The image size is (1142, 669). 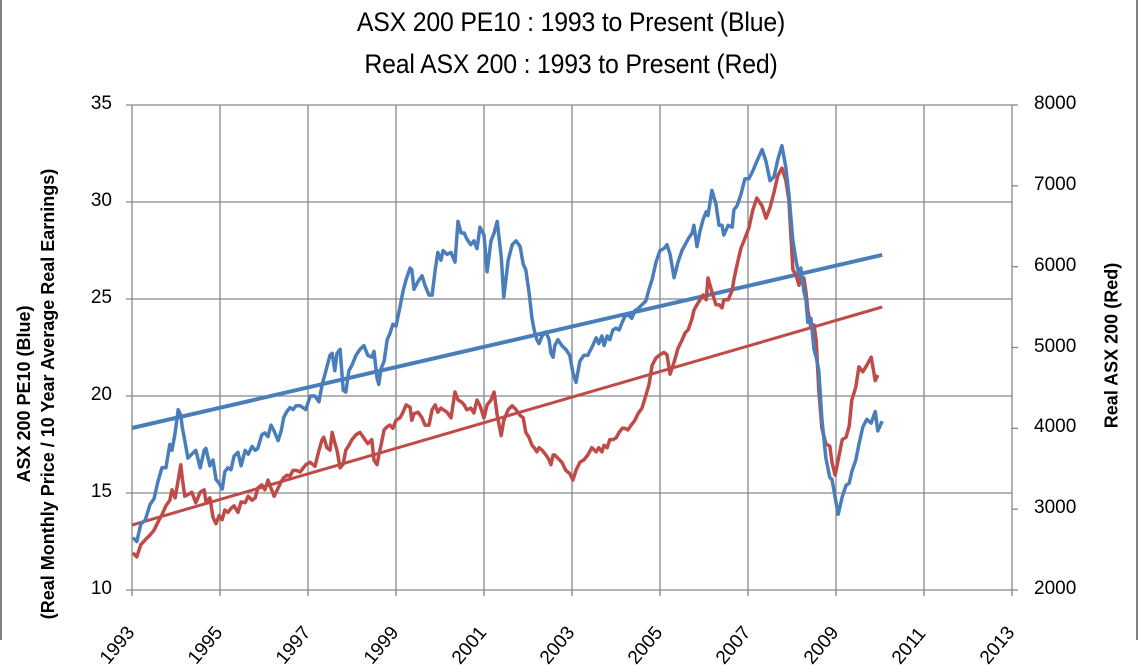 I want to click on left-axis-tick-label: 10, so click(x=101, y=588).